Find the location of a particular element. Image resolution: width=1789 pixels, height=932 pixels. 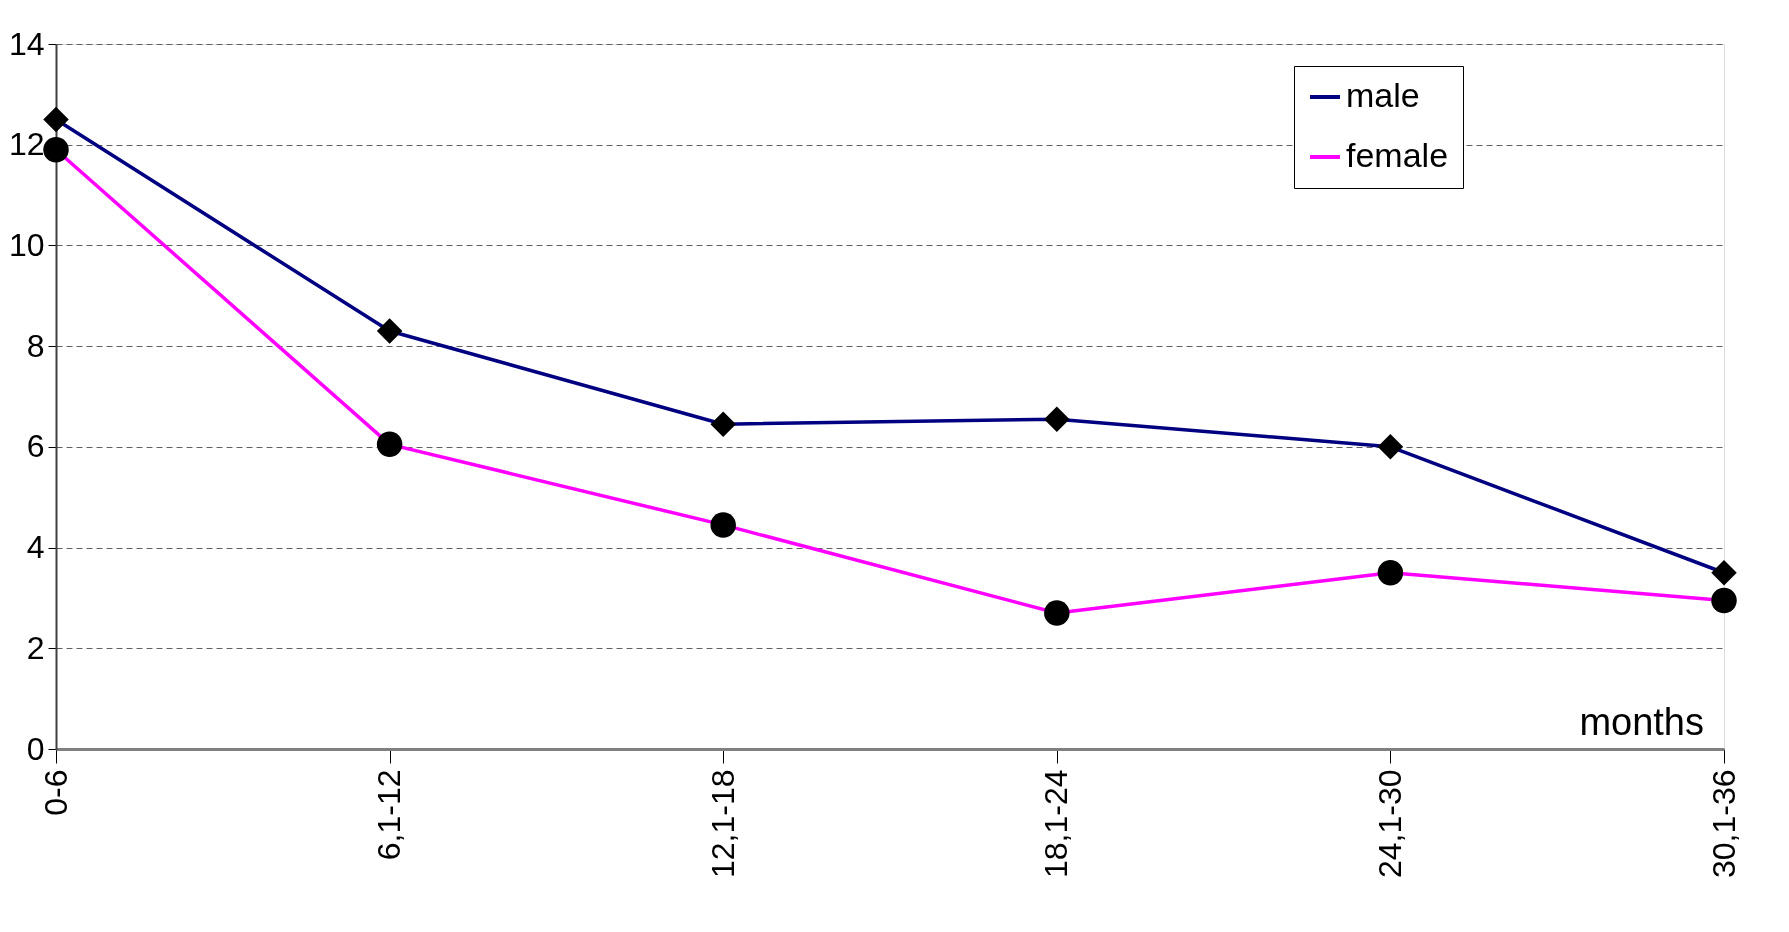

x-tick-label: 6,1-12 is located at coordinates (389, 815).